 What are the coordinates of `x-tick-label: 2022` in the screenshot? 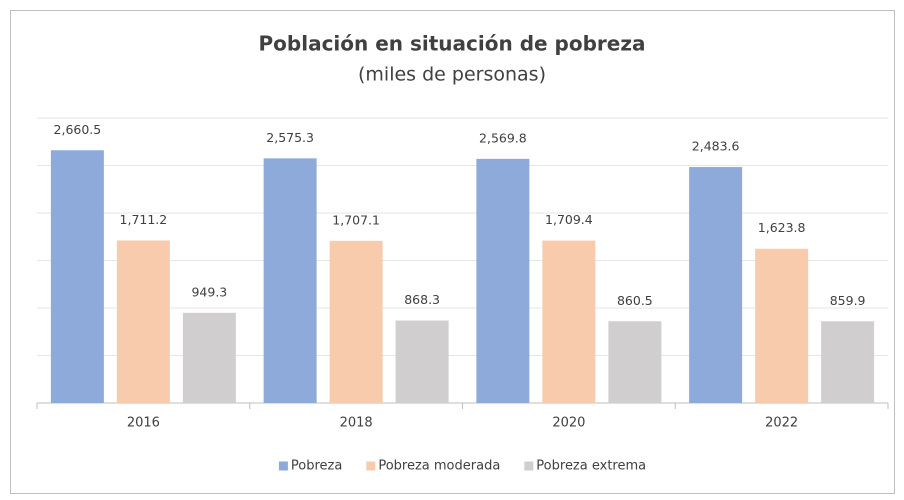 It's located at (781, 423).